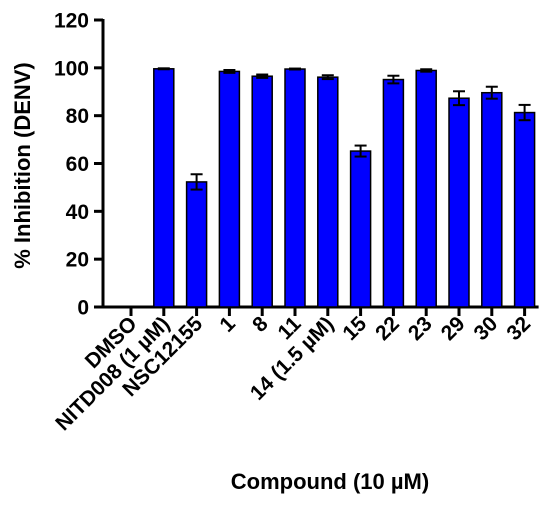 This screenshot has height=505, width=550. I want to click on x-tick-label: 23, so click(420, 328).